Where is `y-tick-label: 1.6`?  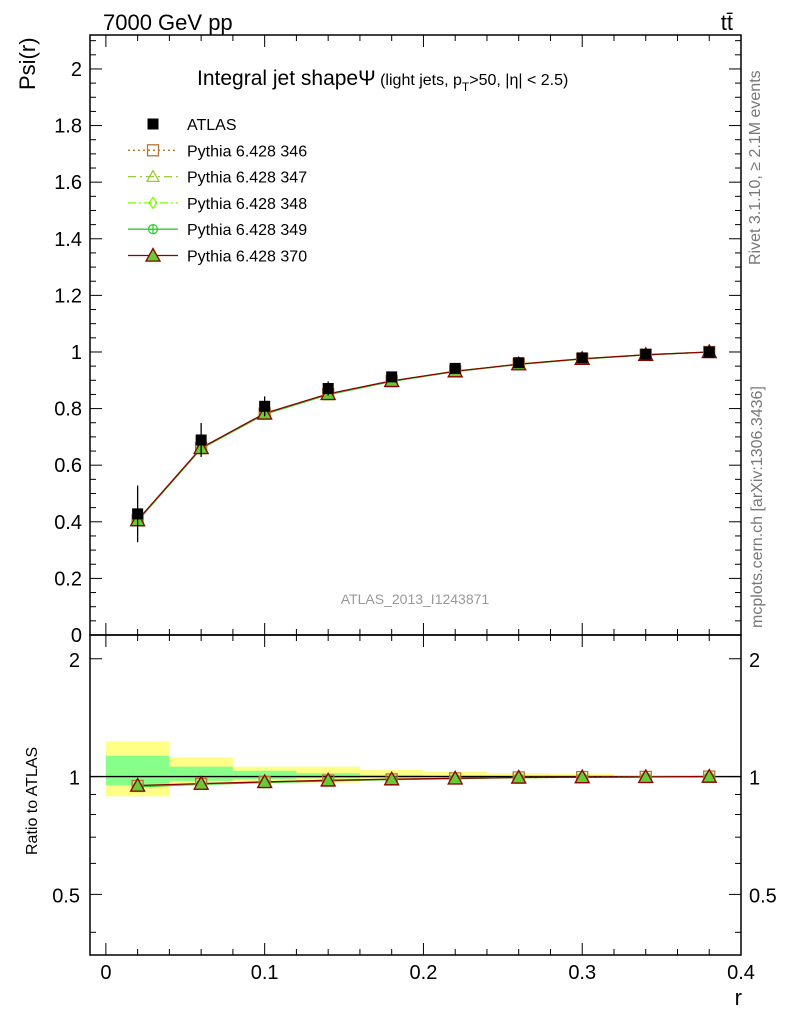 y-tick-label: 1.6 is located at coordinates (68, 183).